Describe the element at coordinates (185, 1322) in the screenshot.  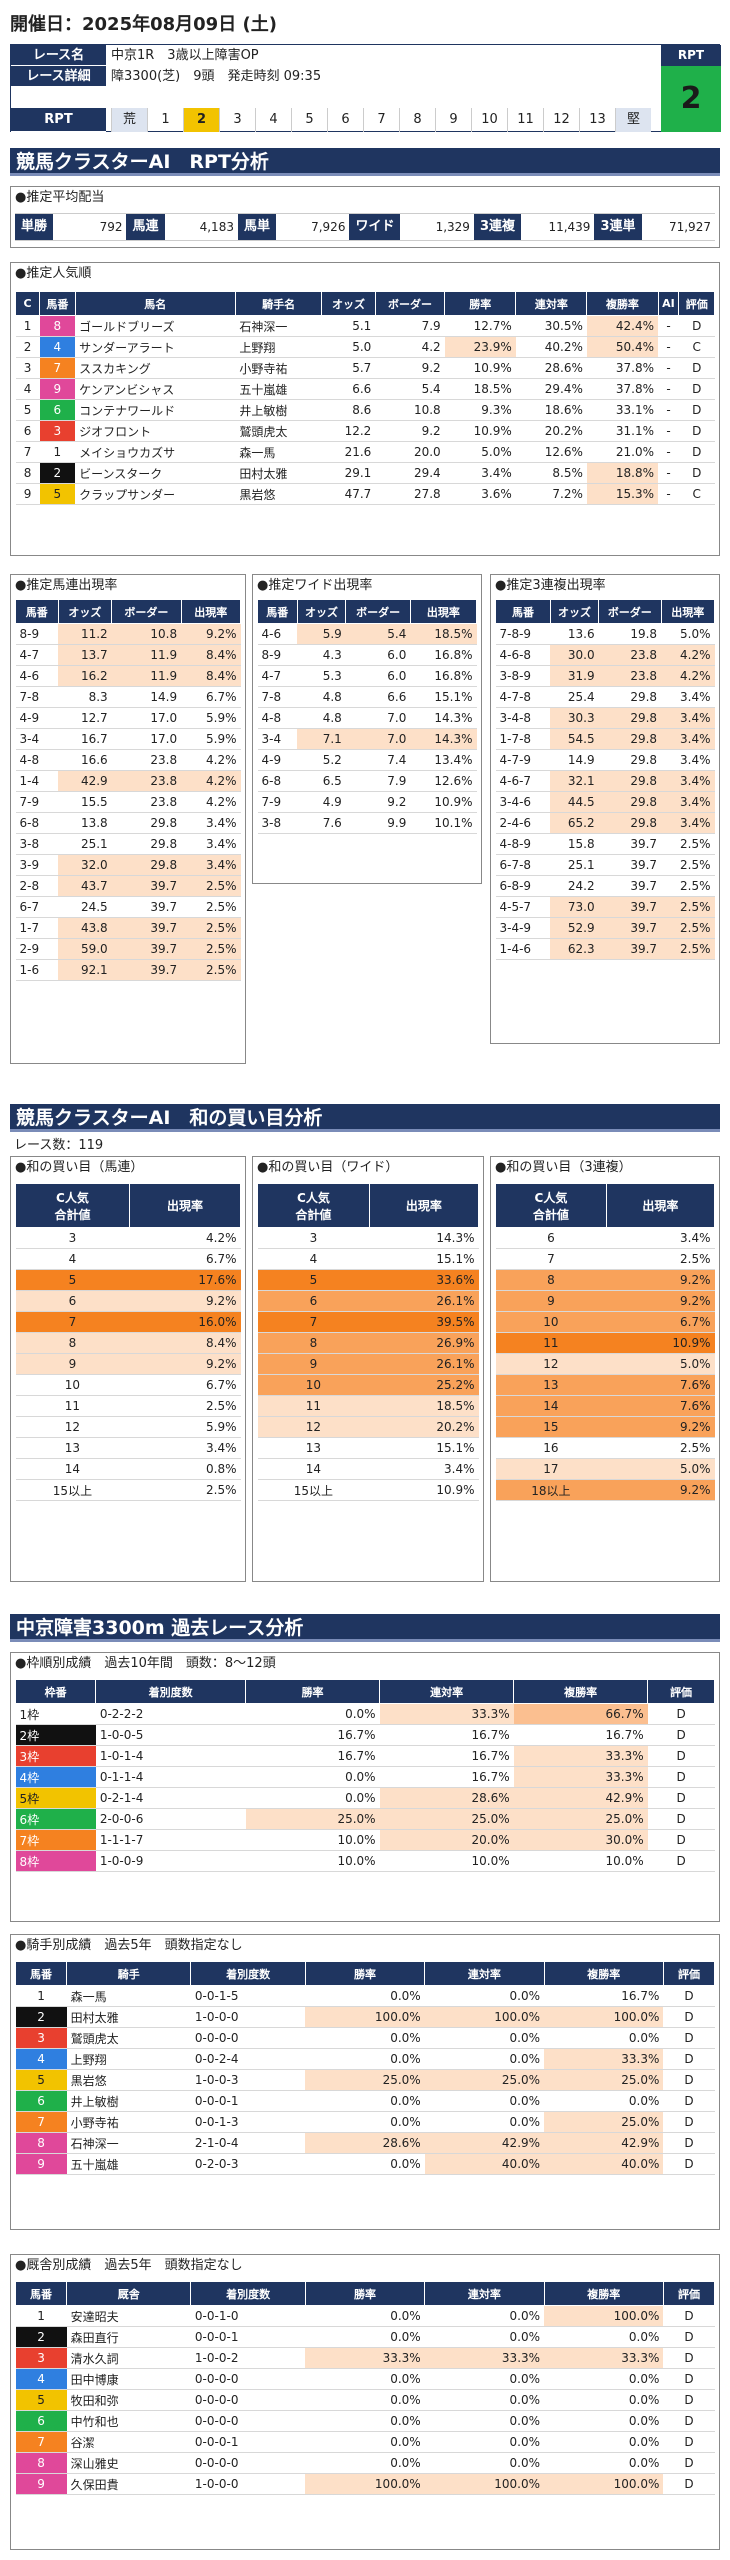
I see `sum-umaren-cell: 16.0%` at that location.